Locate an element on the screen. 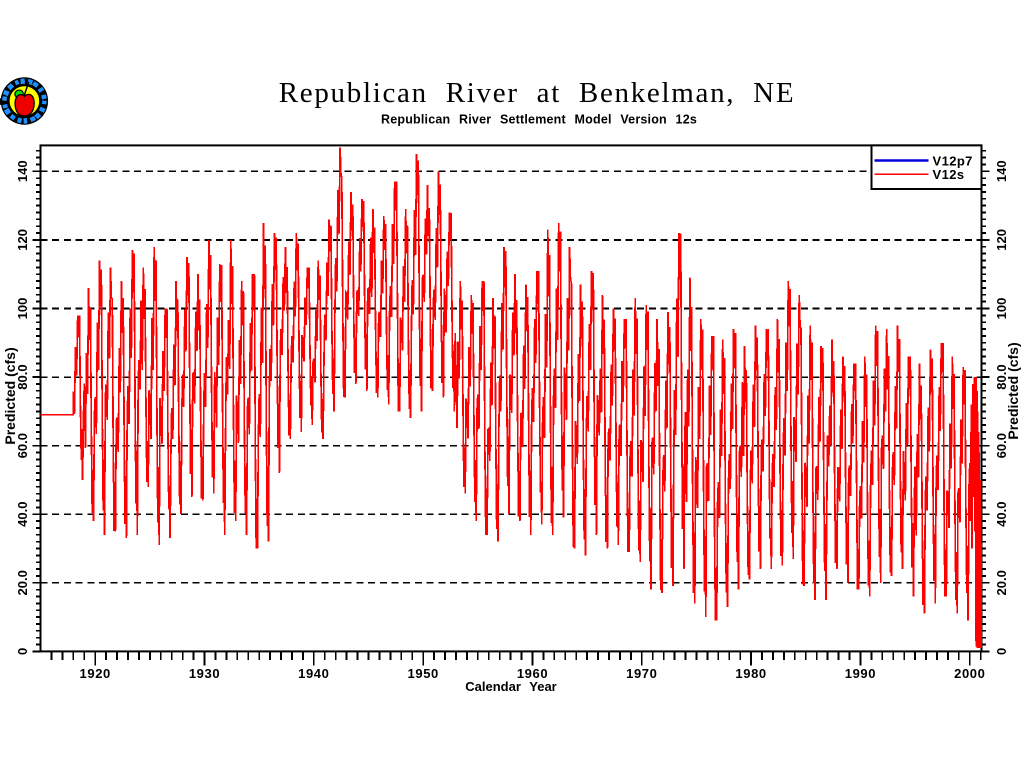 The height and width of the screenshot is (768, 1024). svg-text: 1990 is located at coordinates (860, 673).